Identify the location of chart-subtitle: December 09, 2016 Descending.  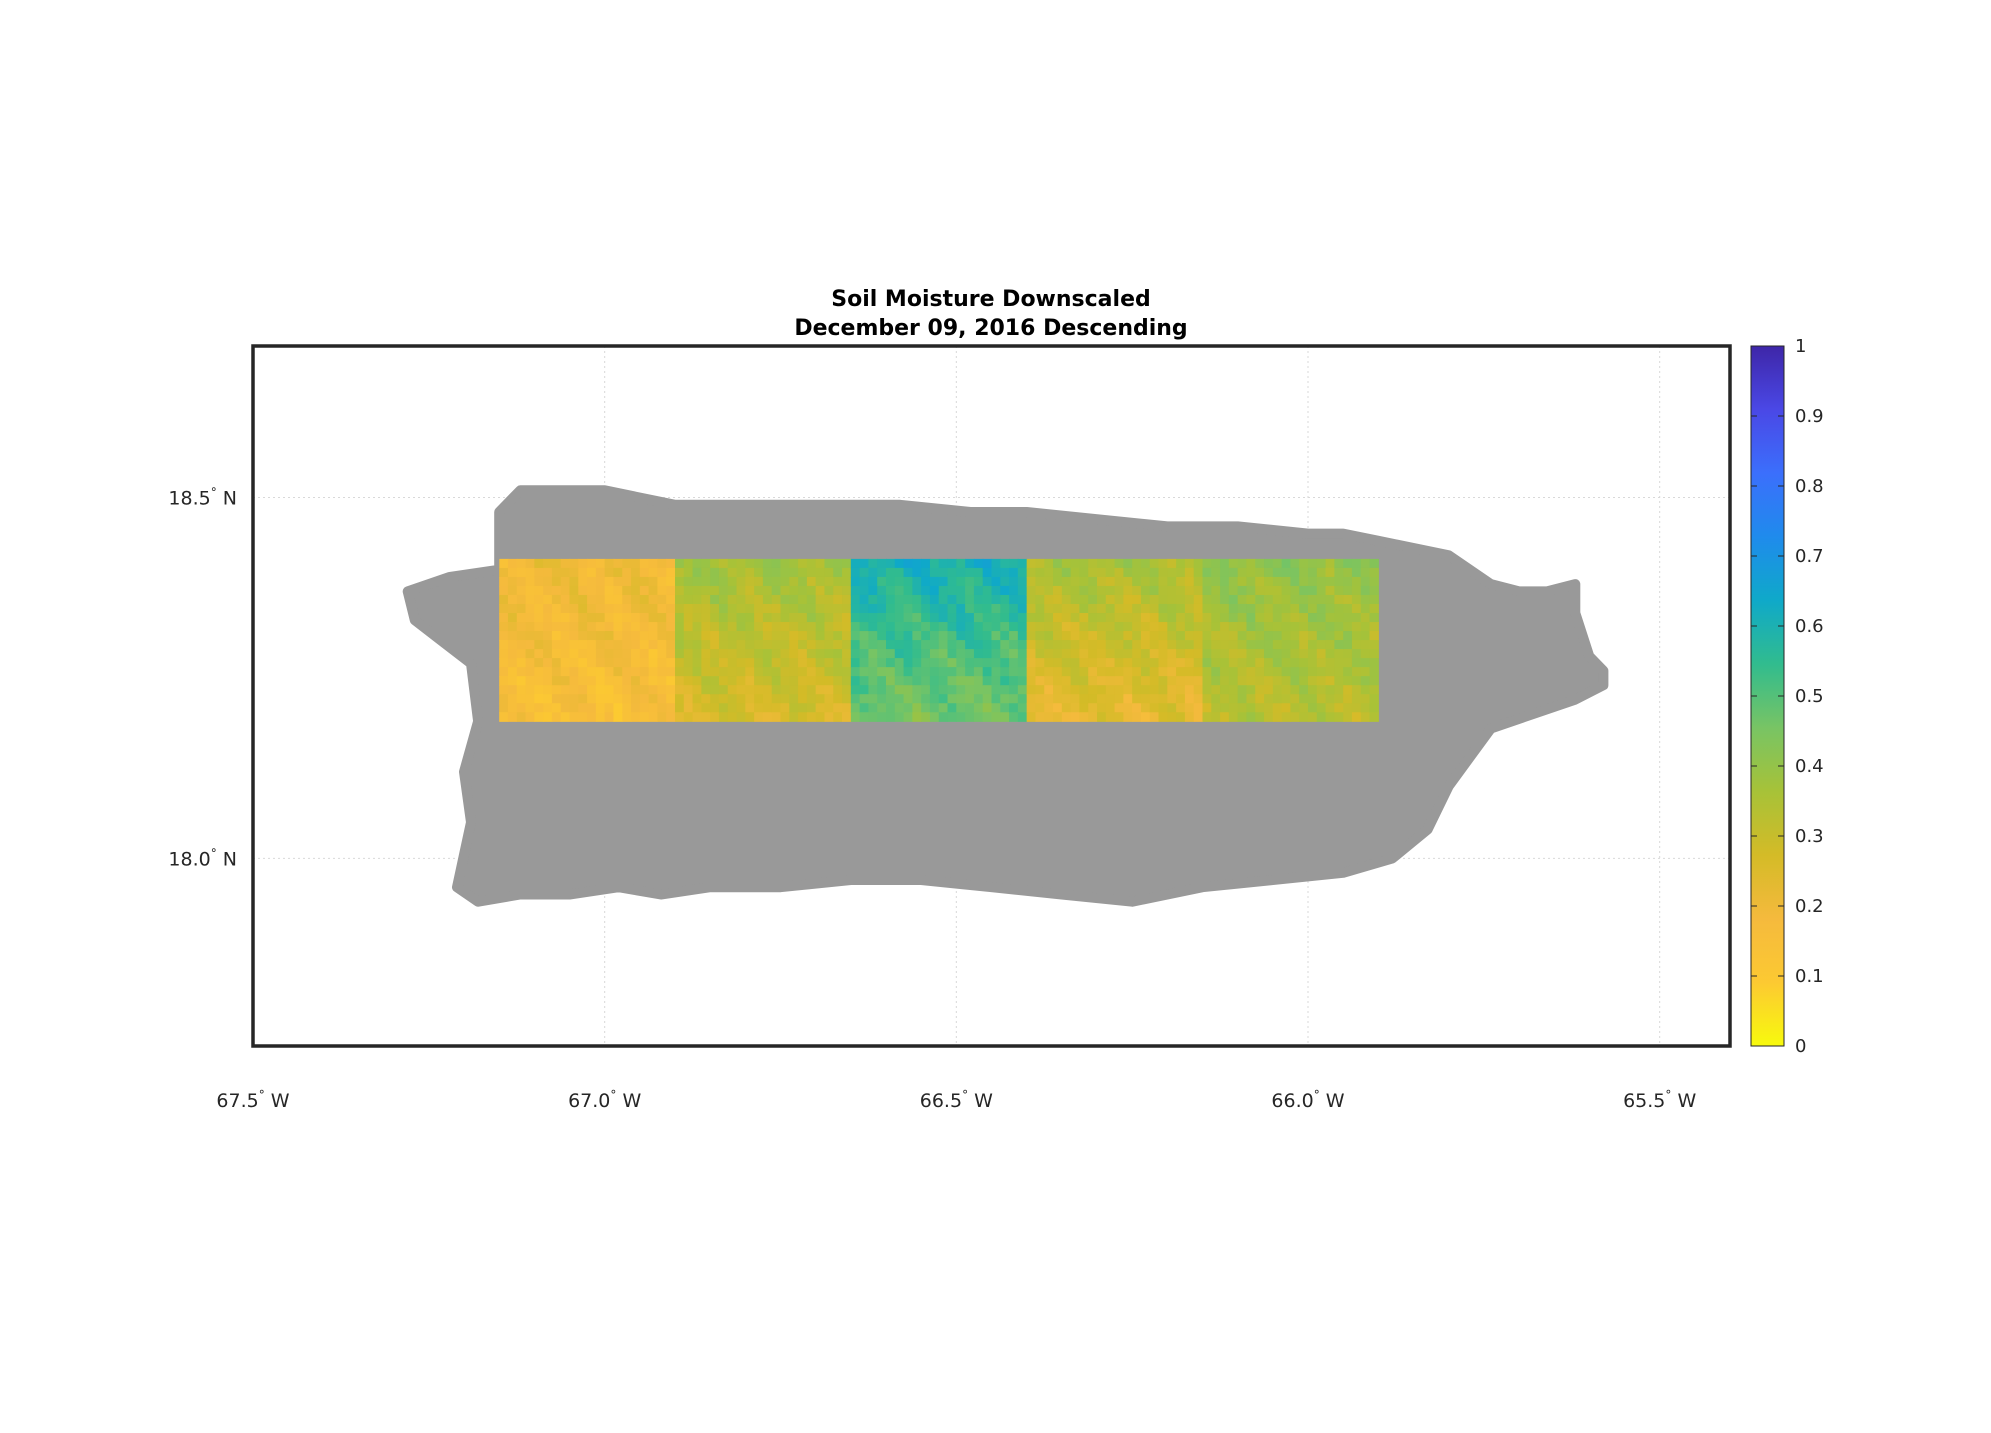
(990, 328).